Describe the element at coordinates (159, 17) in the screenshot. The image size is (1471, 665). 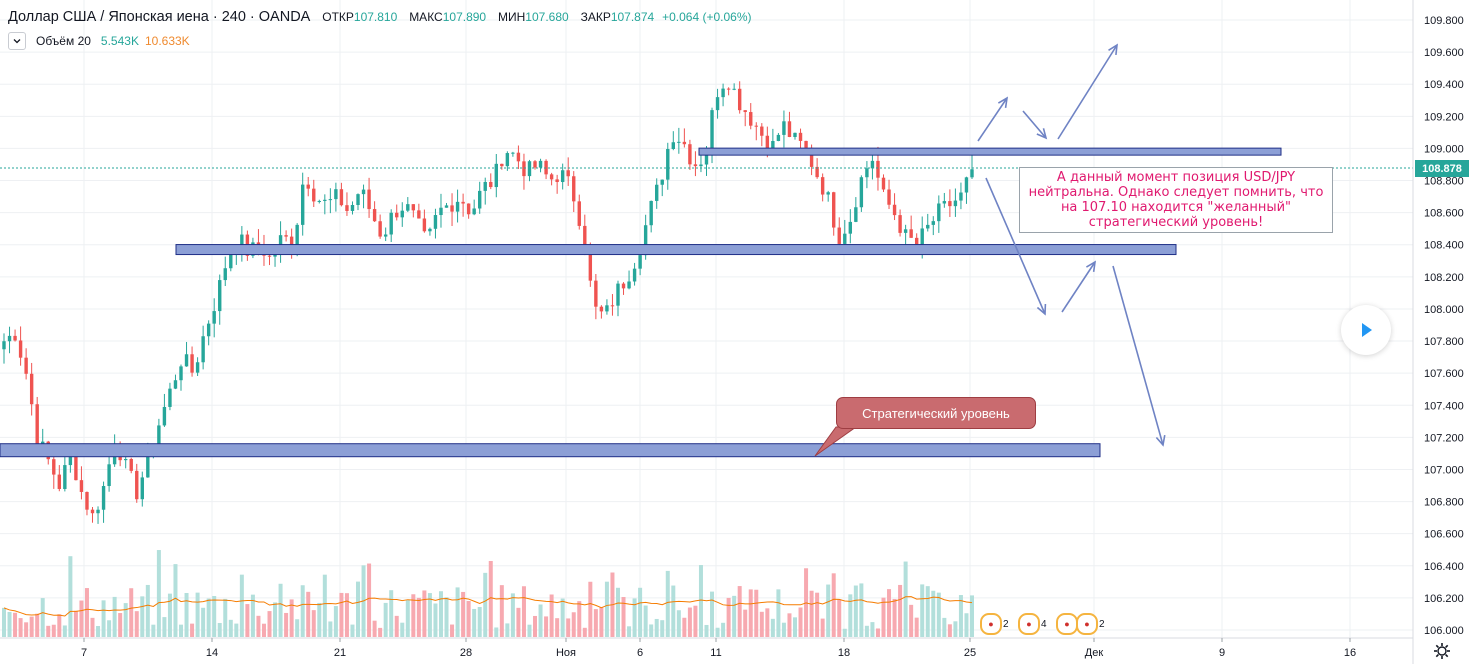
I see `symbol-title: Доллар США / Японская иена · 240 · OANDA` at that location.